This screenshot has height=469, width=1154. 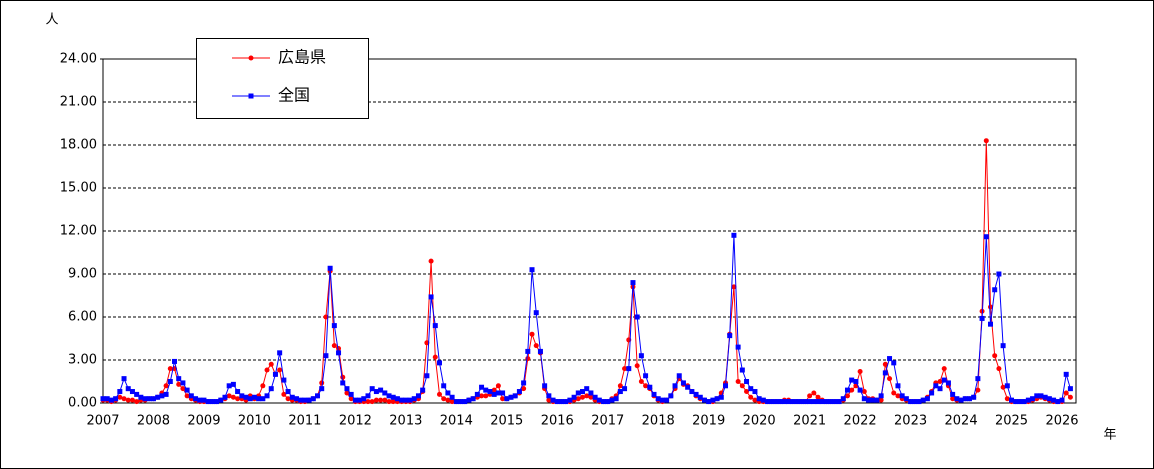 I want to click on x-tick-label: 2018, so click(x=658, y=421).